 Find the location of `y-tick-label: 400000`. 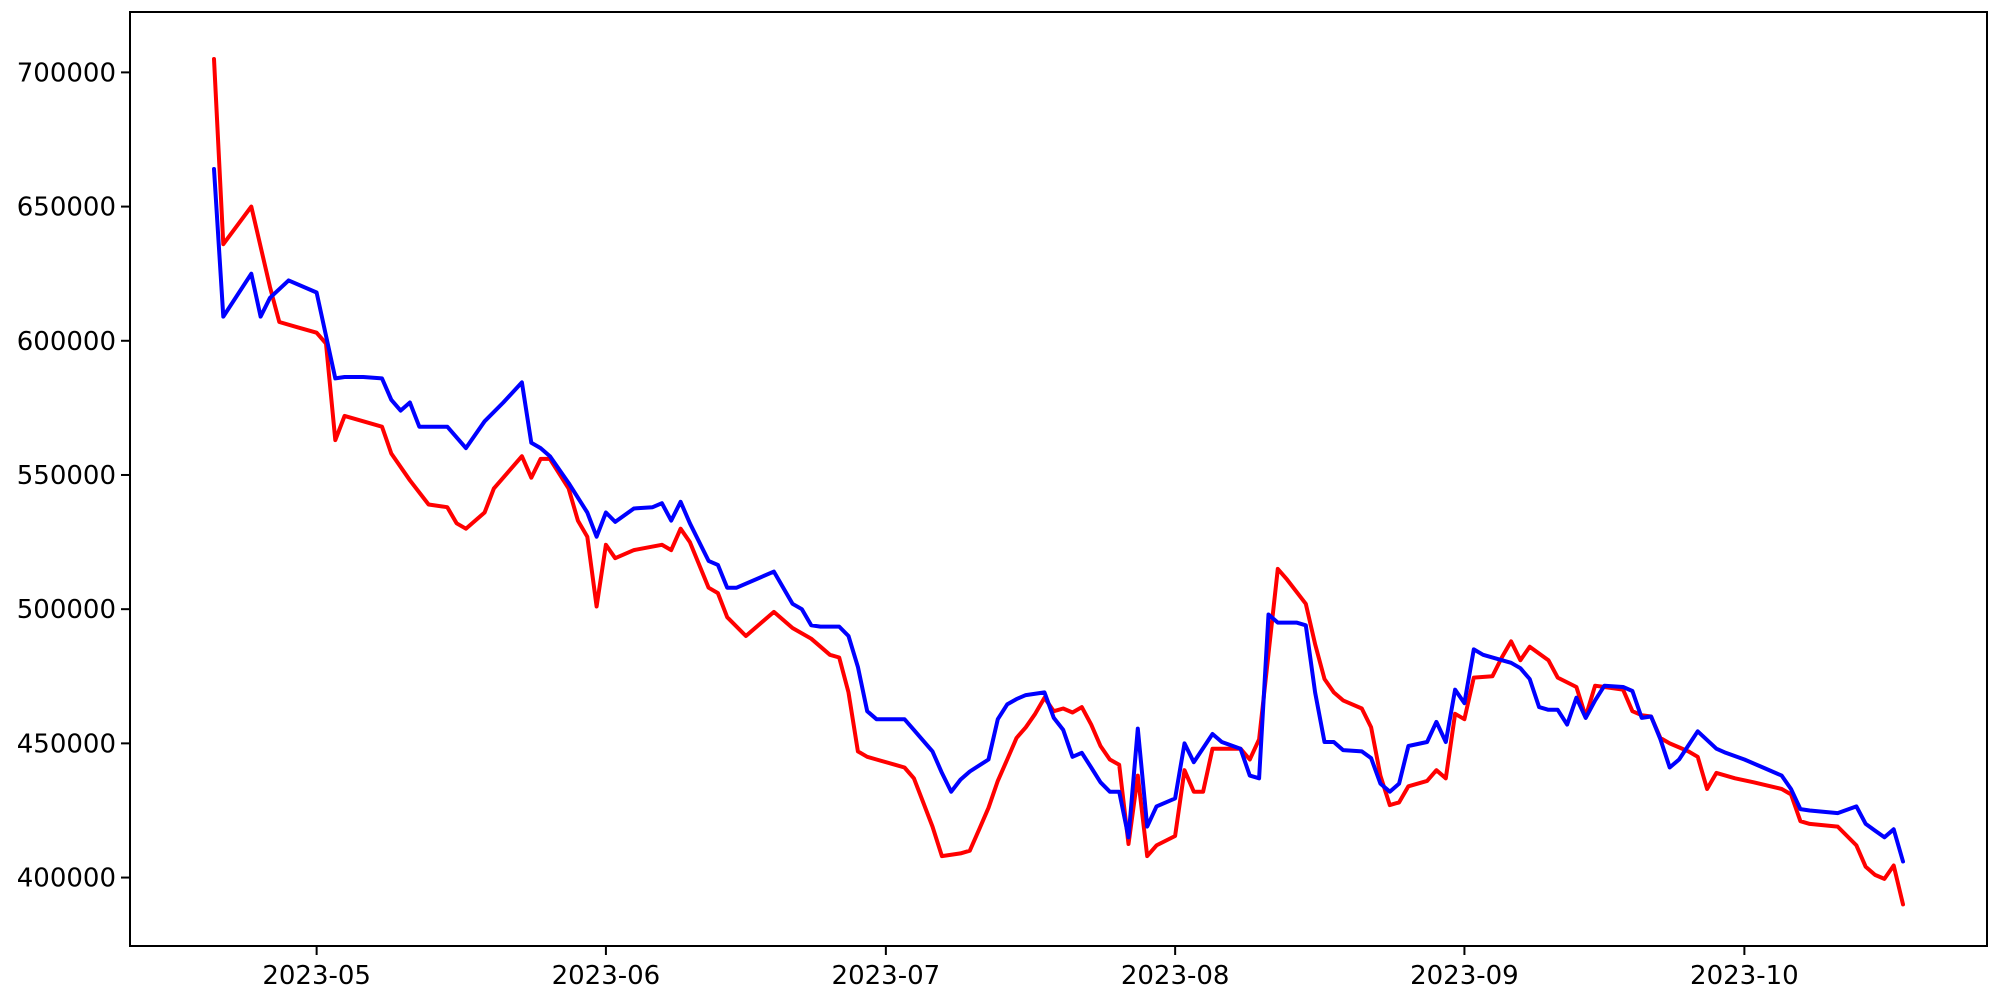

y-tick-label: 400000 is located at coordinates (66, 879).